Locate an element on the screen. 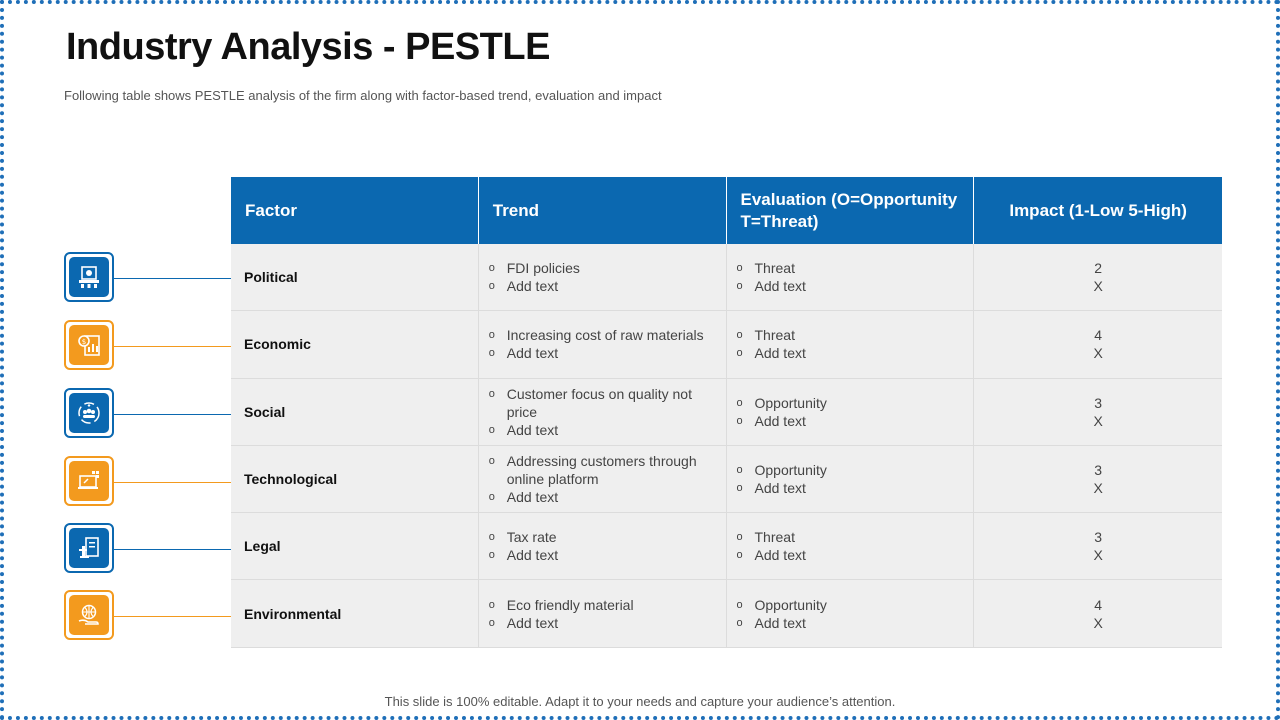  factor-cell: Economic is located at coordinates (355, 345).